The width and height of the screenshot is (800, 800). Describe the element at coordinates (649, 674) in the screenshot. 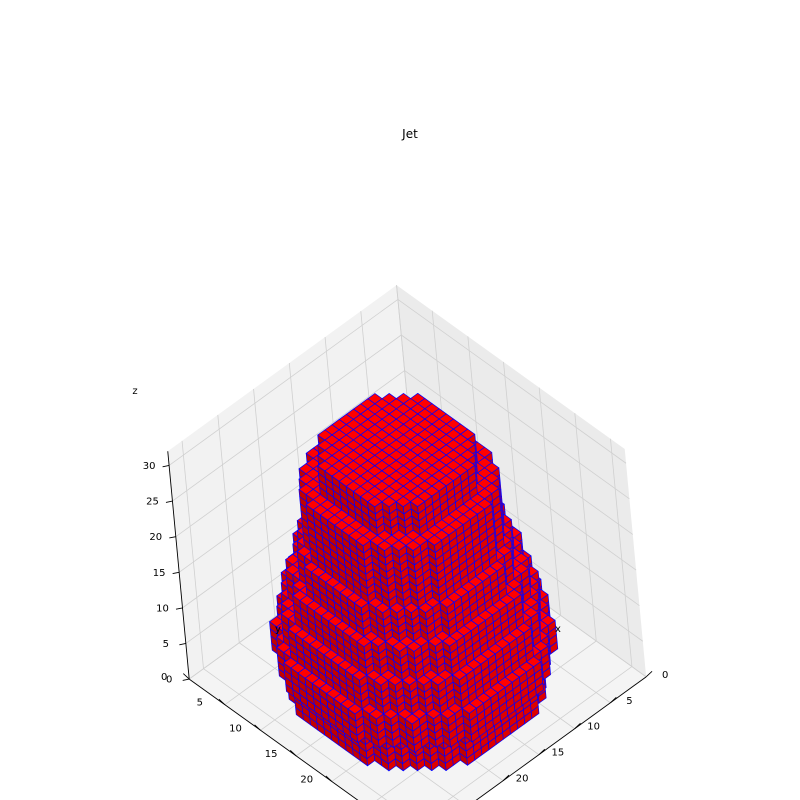

I see `x-tick` at that location.